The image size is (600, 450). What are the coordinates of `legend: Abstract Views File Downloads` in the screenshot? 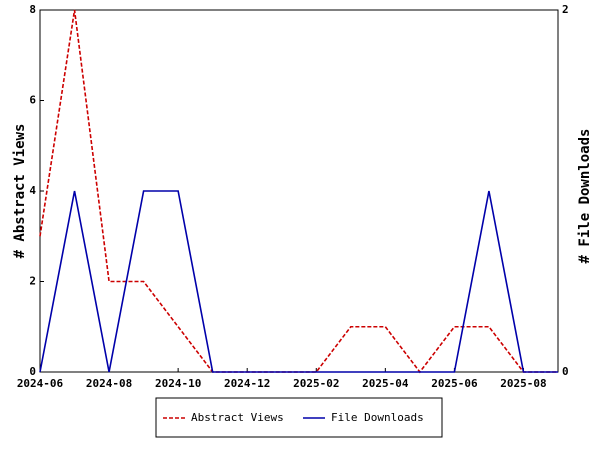 It's located at (293, 417).